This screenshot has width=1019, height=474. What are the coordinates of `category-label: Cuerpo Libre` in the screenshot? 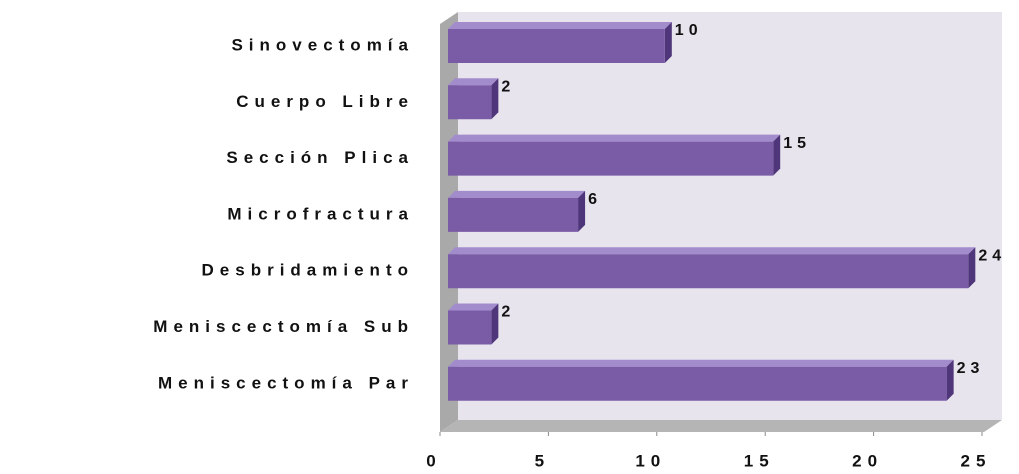 It's located at (325, 101).